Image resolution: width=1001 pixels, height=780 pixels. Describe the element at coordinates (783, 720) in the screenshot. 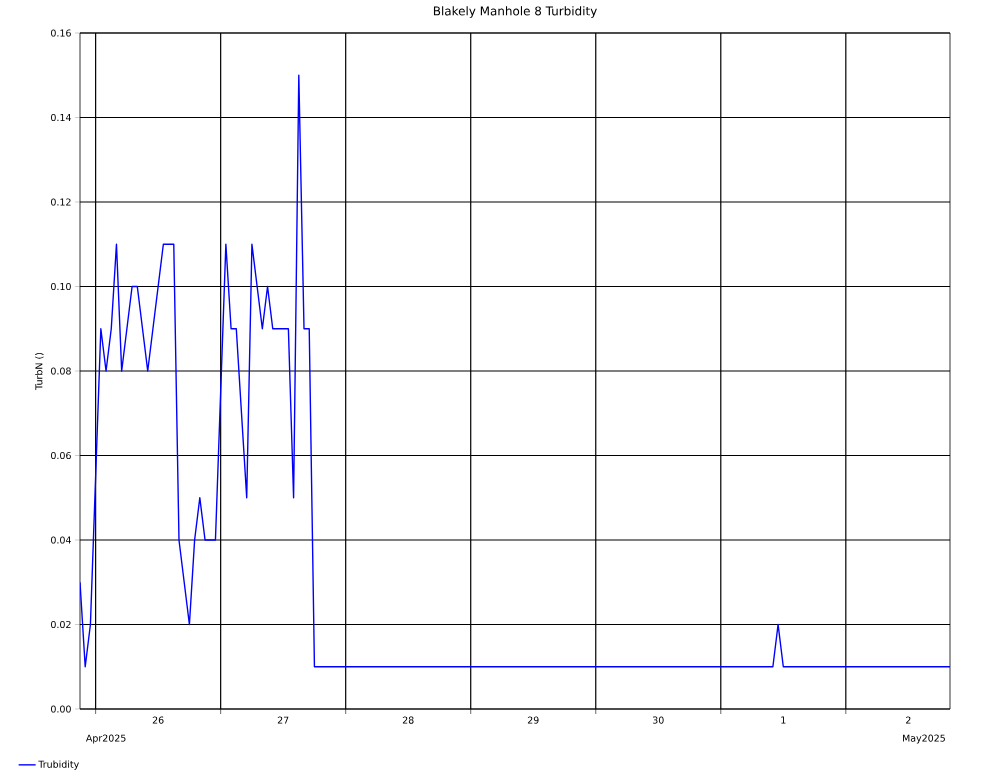

I see `x-tick-label: 1` at that location.